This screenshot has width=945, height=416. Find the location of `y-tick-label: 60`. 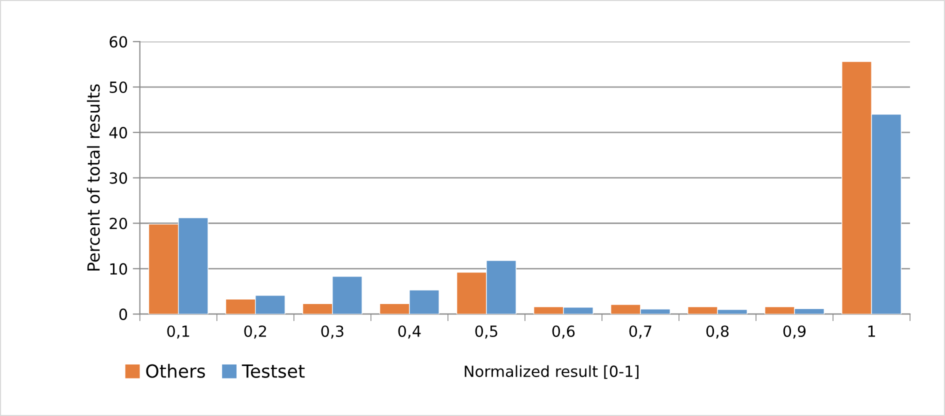

y-tick-label: 60 is located at coordinates (119, 42).